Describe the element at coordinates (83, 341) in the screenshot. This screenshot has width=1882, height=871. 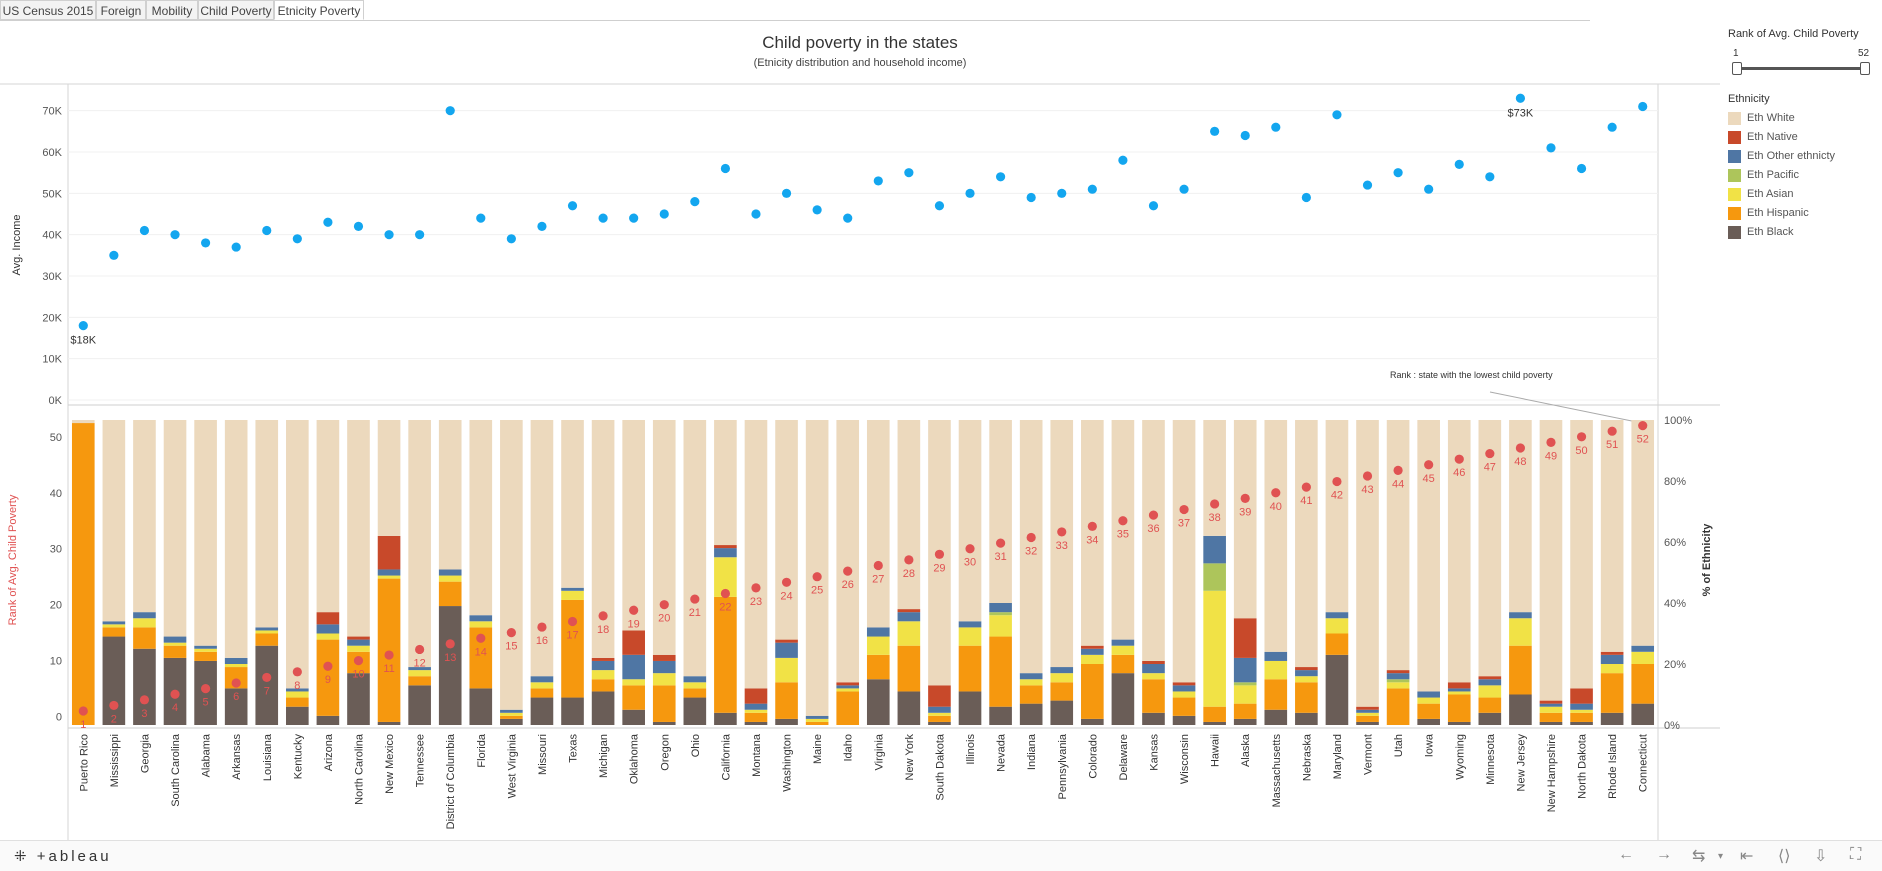
I see `income-point-label: $18K` at that location.